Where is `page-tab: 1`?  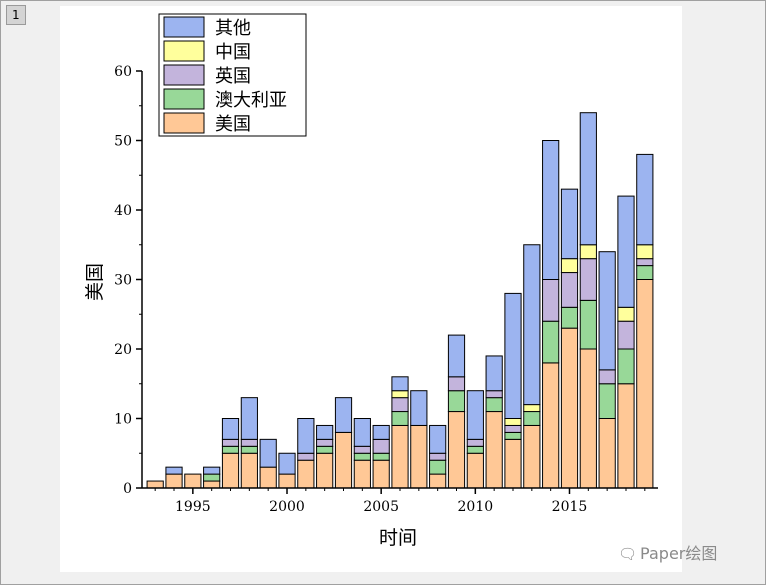
page-tab: 1 is located at coordinates (16, 15).